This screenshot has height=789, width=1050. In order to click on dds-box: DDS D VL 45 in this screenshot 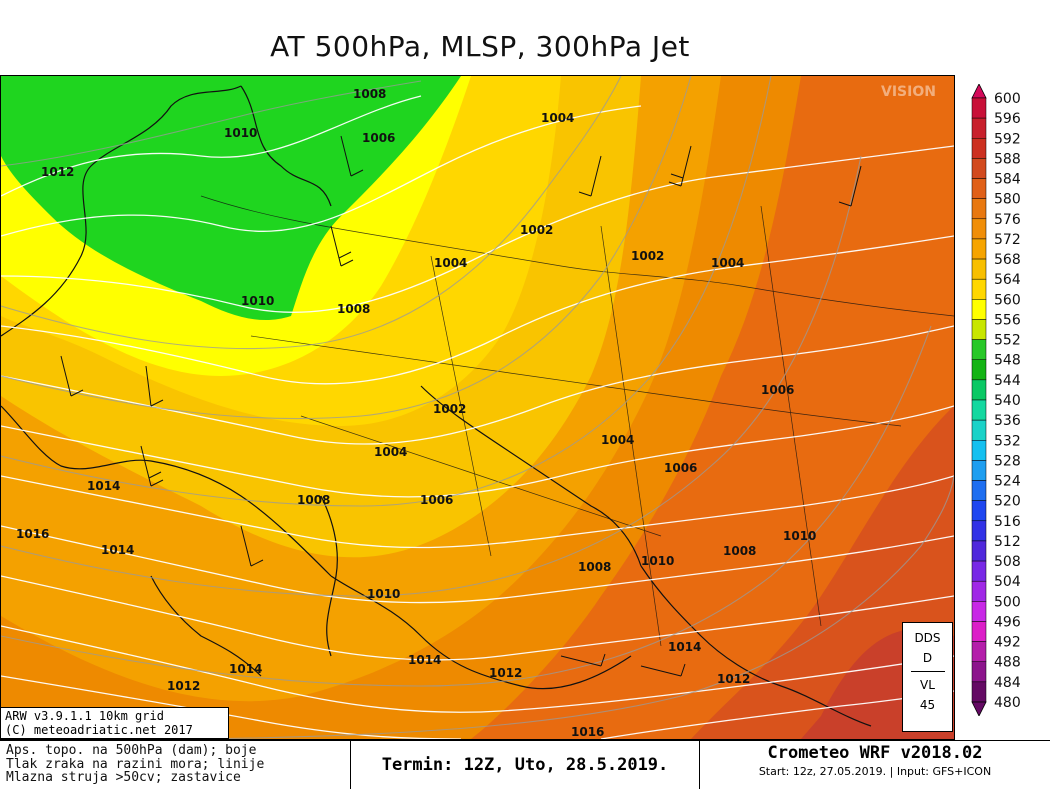, I will do `click(927, 677)`.